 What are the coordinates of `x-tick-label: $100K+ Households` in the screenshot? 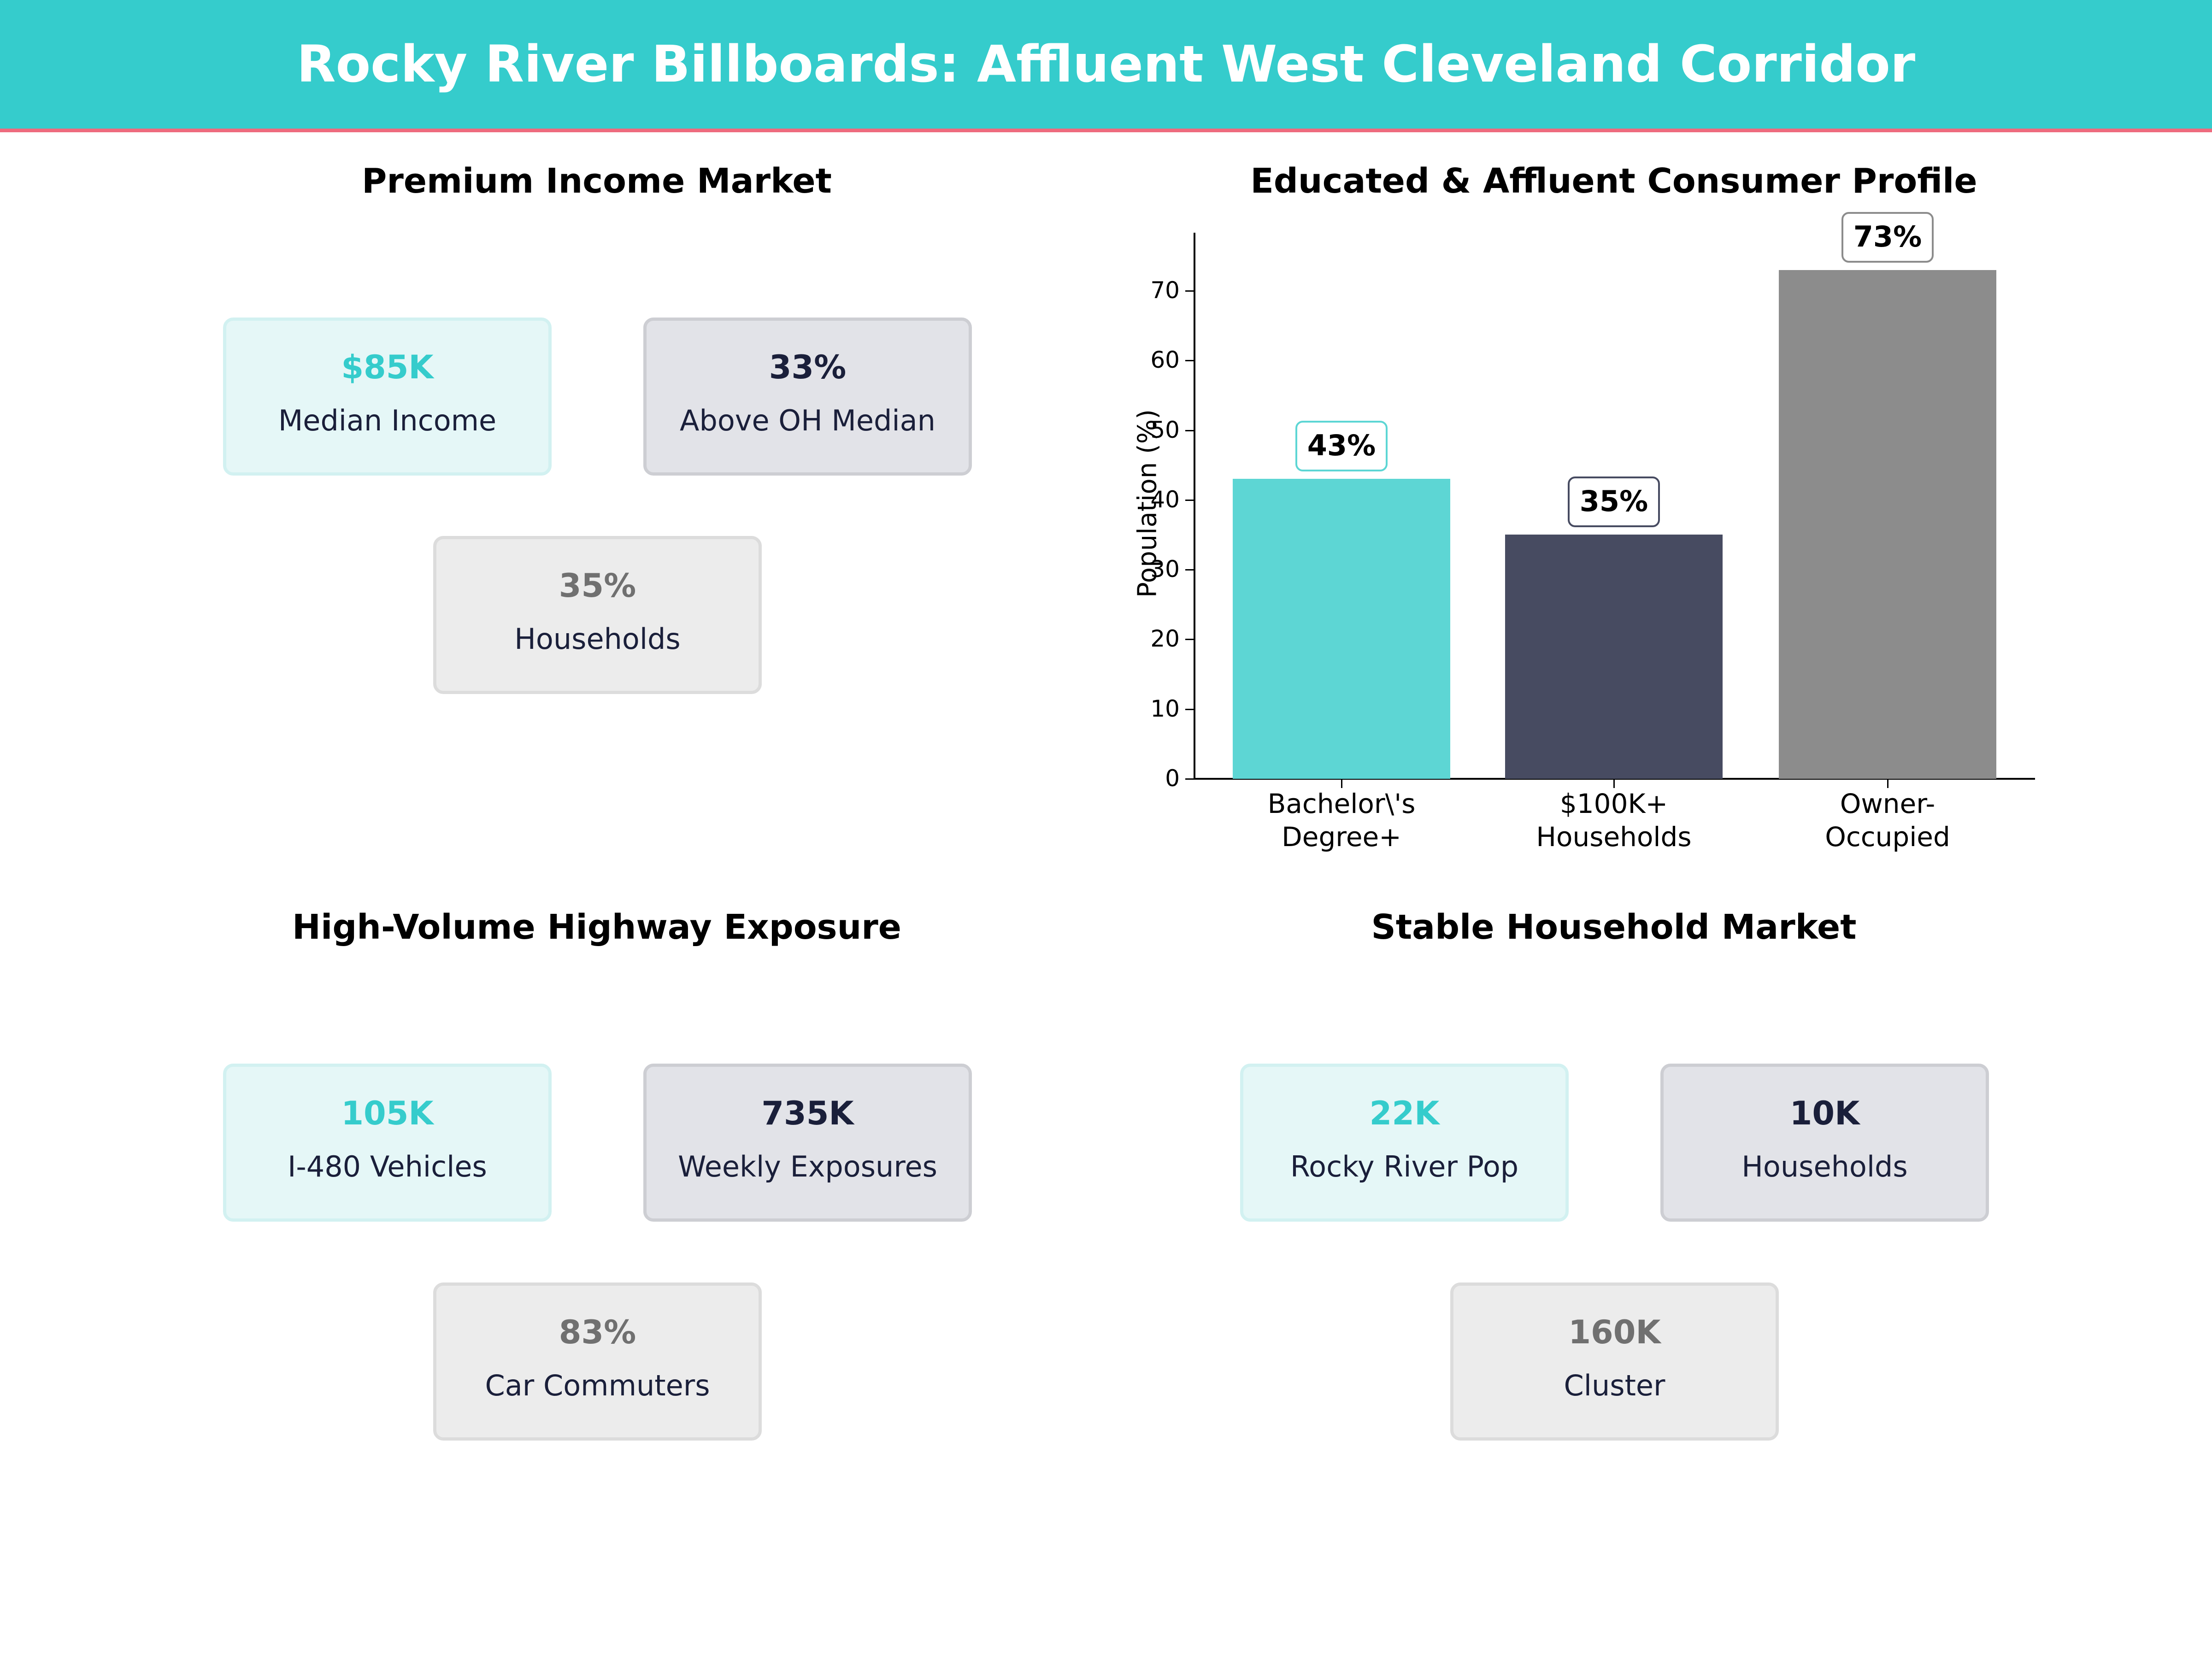 It's located at (1614, 820).